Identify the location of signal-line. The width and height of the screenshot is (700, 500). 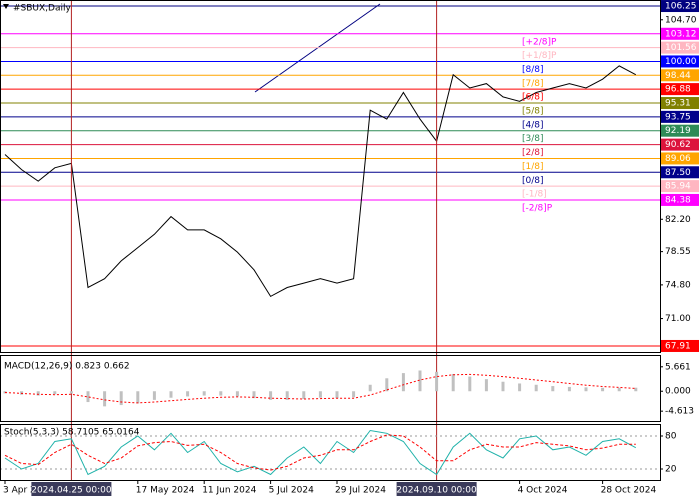
(320, 388).